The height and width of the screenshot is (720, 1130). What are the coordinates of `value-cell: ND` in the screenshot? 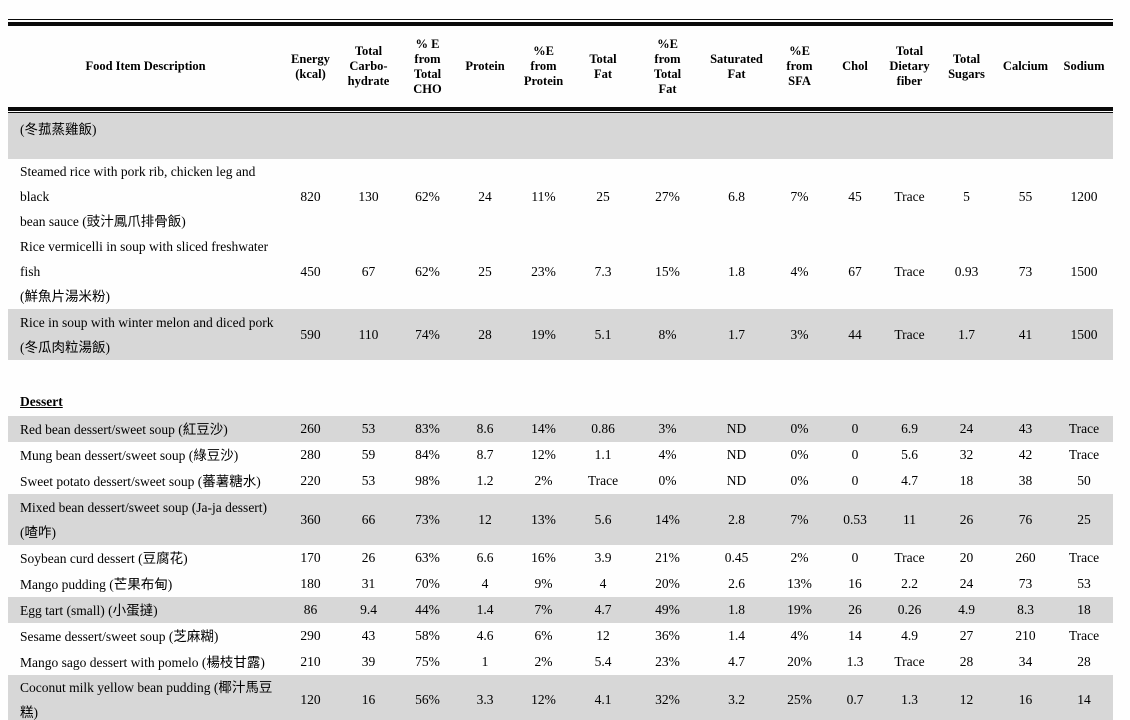 It's located at (736, 454).